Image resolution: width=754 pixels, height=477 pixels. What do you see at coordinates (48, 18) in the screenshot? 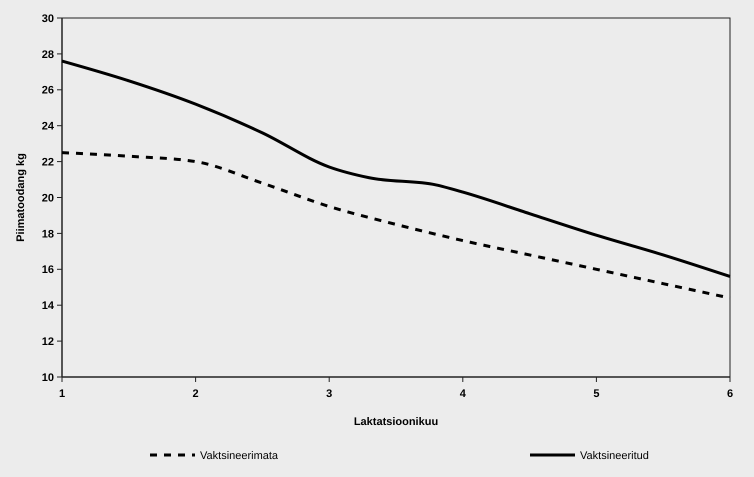
I see `y-tick-label: 30` at bounding box center [48, 18].